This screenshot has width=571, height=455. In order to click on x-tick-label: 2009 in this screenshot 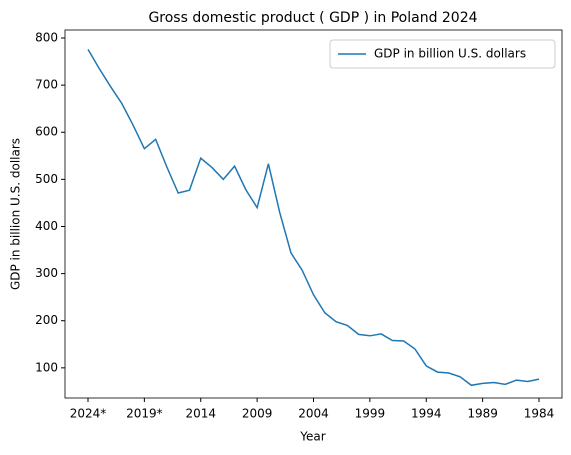, I will do `click(257, 414)`.